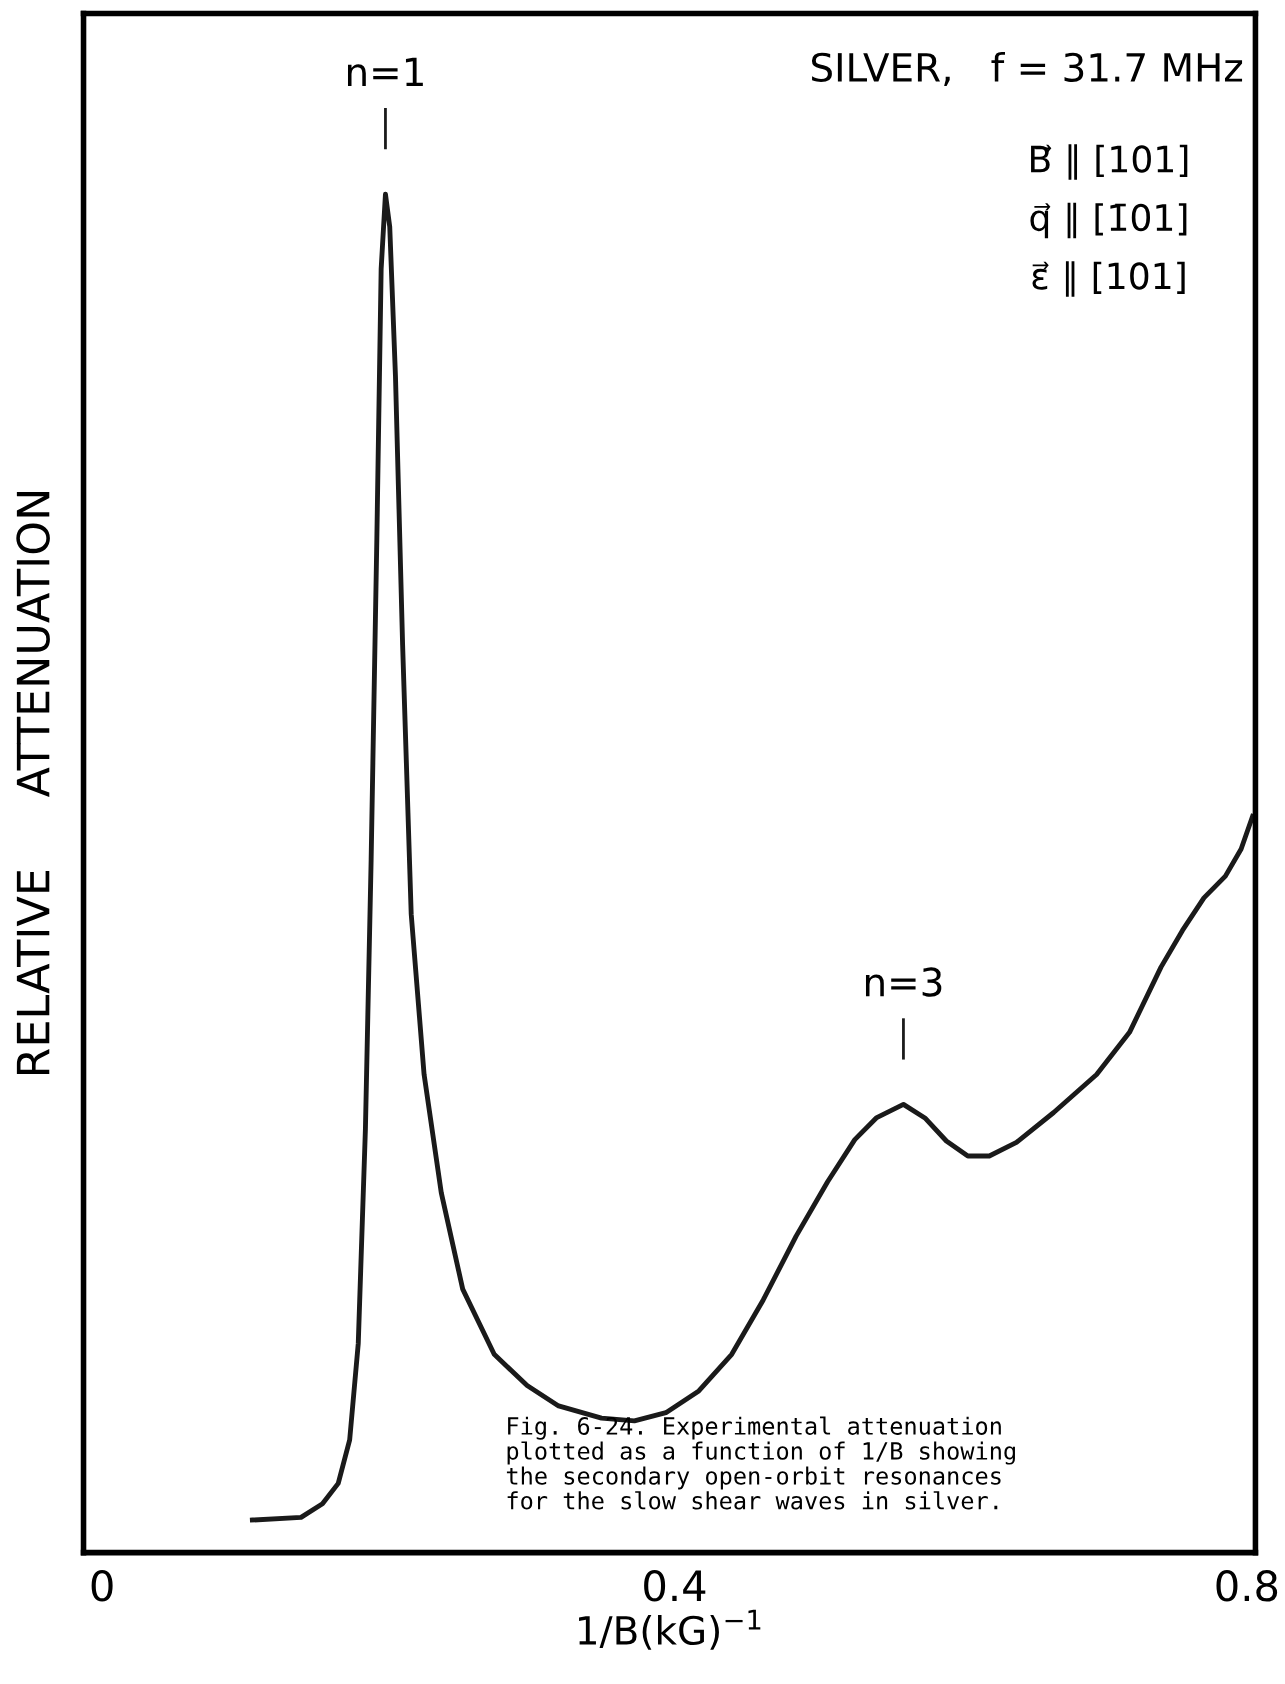 This screenshot has width=1285, height=1684. What do you see at coordinates (675, 1586) in the screenshot?
I see `x-tick-label: 0.4` at bounding box center [675, 1586].